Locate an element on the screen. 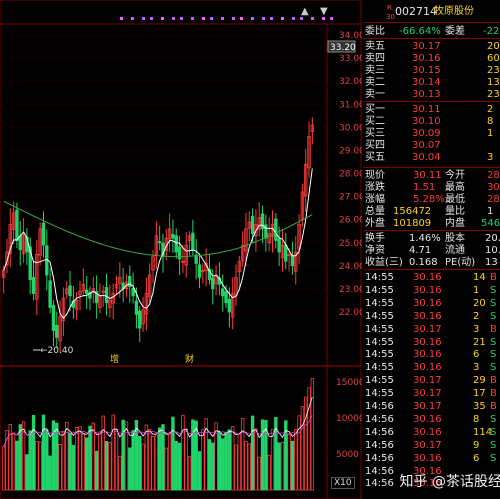 This screenshot has height=499, width=500. fund-value-2: 13 is located at coordinates (491, 262).